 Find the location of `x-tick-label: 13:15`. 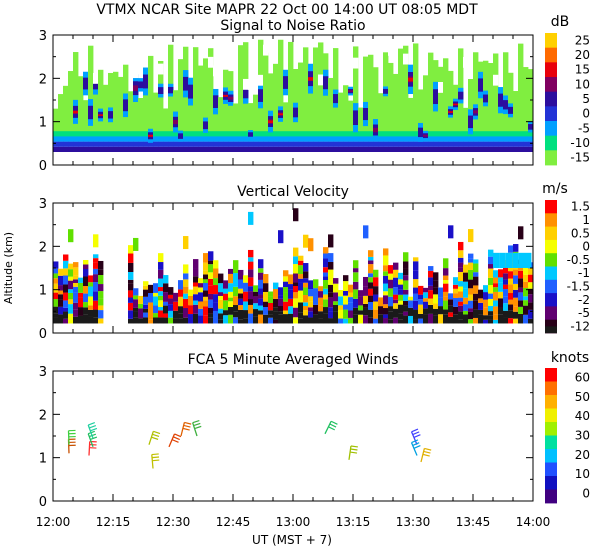

x-tick-label: 13:15 is located at coordinates (353, 522).